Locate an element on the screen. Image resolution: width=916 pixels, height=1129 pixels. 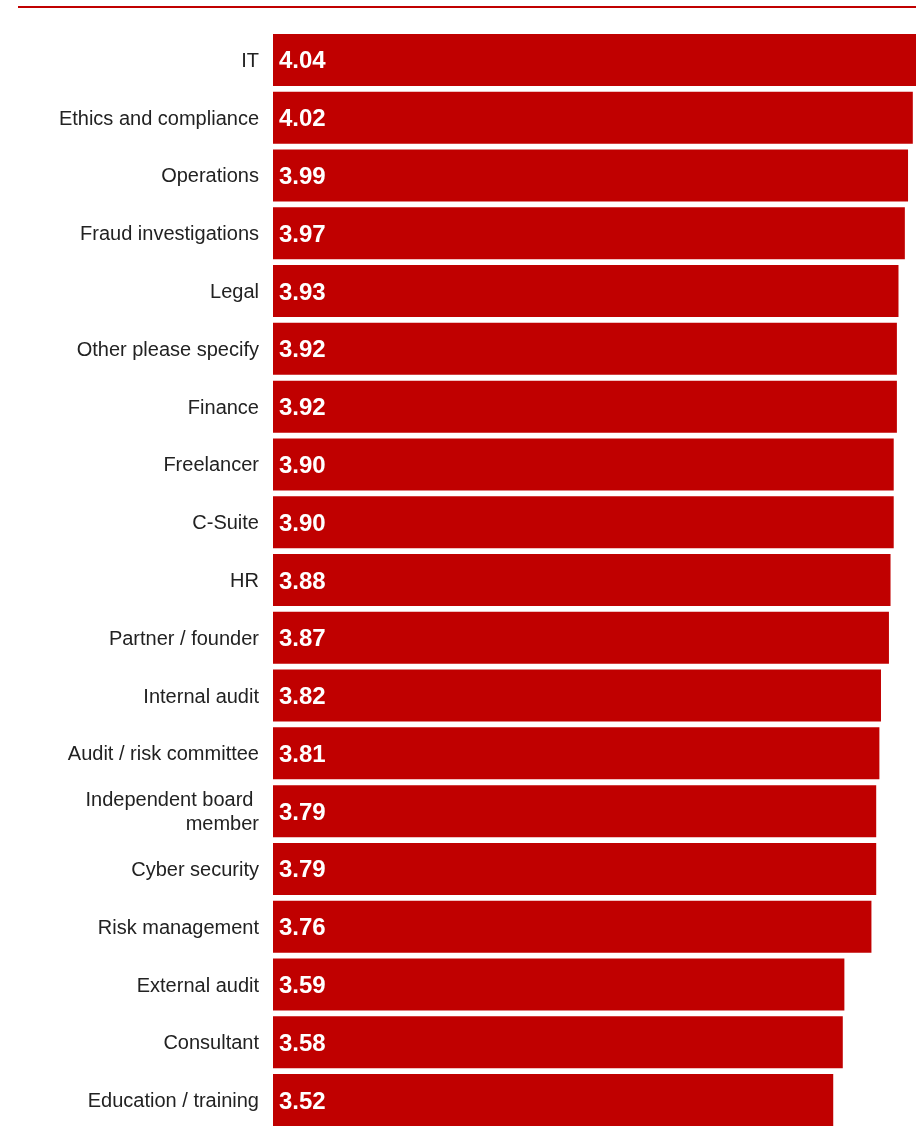
data-label: 3.88 is located at coordinates (302, 580).